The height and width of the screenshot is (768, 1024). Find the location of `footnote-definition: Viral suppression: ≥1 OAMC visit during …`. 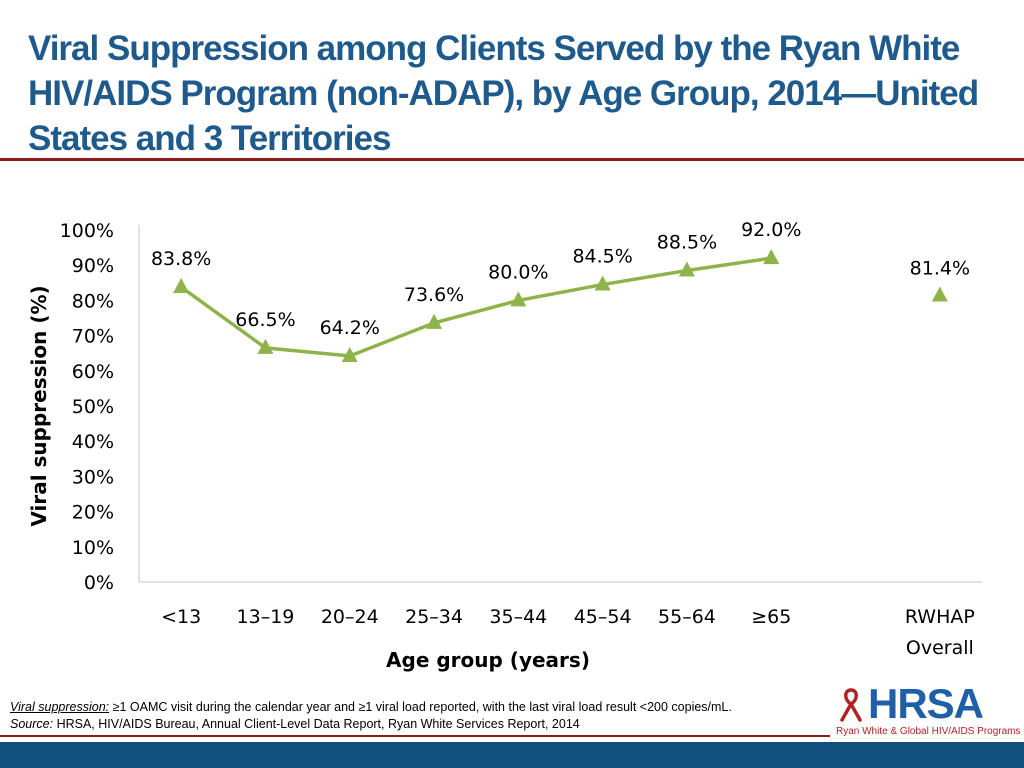

footnote-definition: Viral suppression: ≥1 OAMC visit during … is located at coordinates (371, 707).